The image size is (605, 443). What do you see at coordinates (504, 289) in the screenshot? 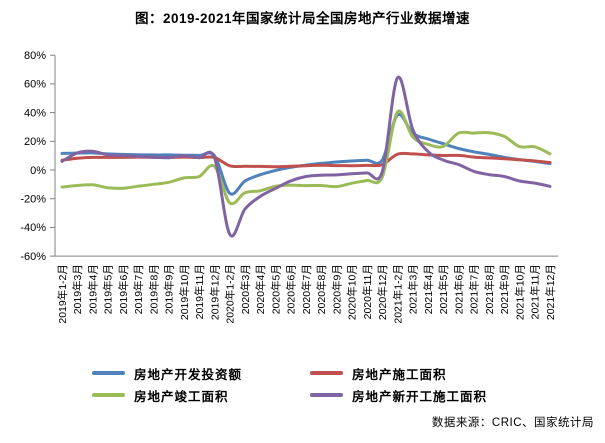
I see `x-tick-label: 2021年9月` at bounding box center [504, 289].